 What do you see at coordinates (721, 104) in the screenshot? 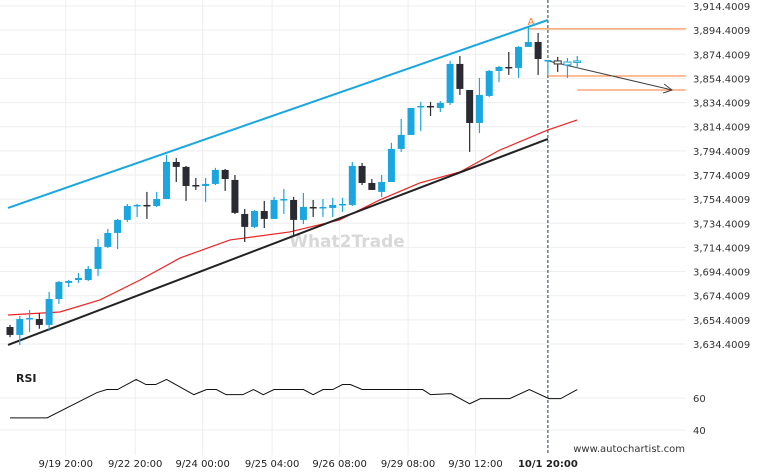
I see `y-tick-label: 3,834.4009` at bounding box center [721, 104].